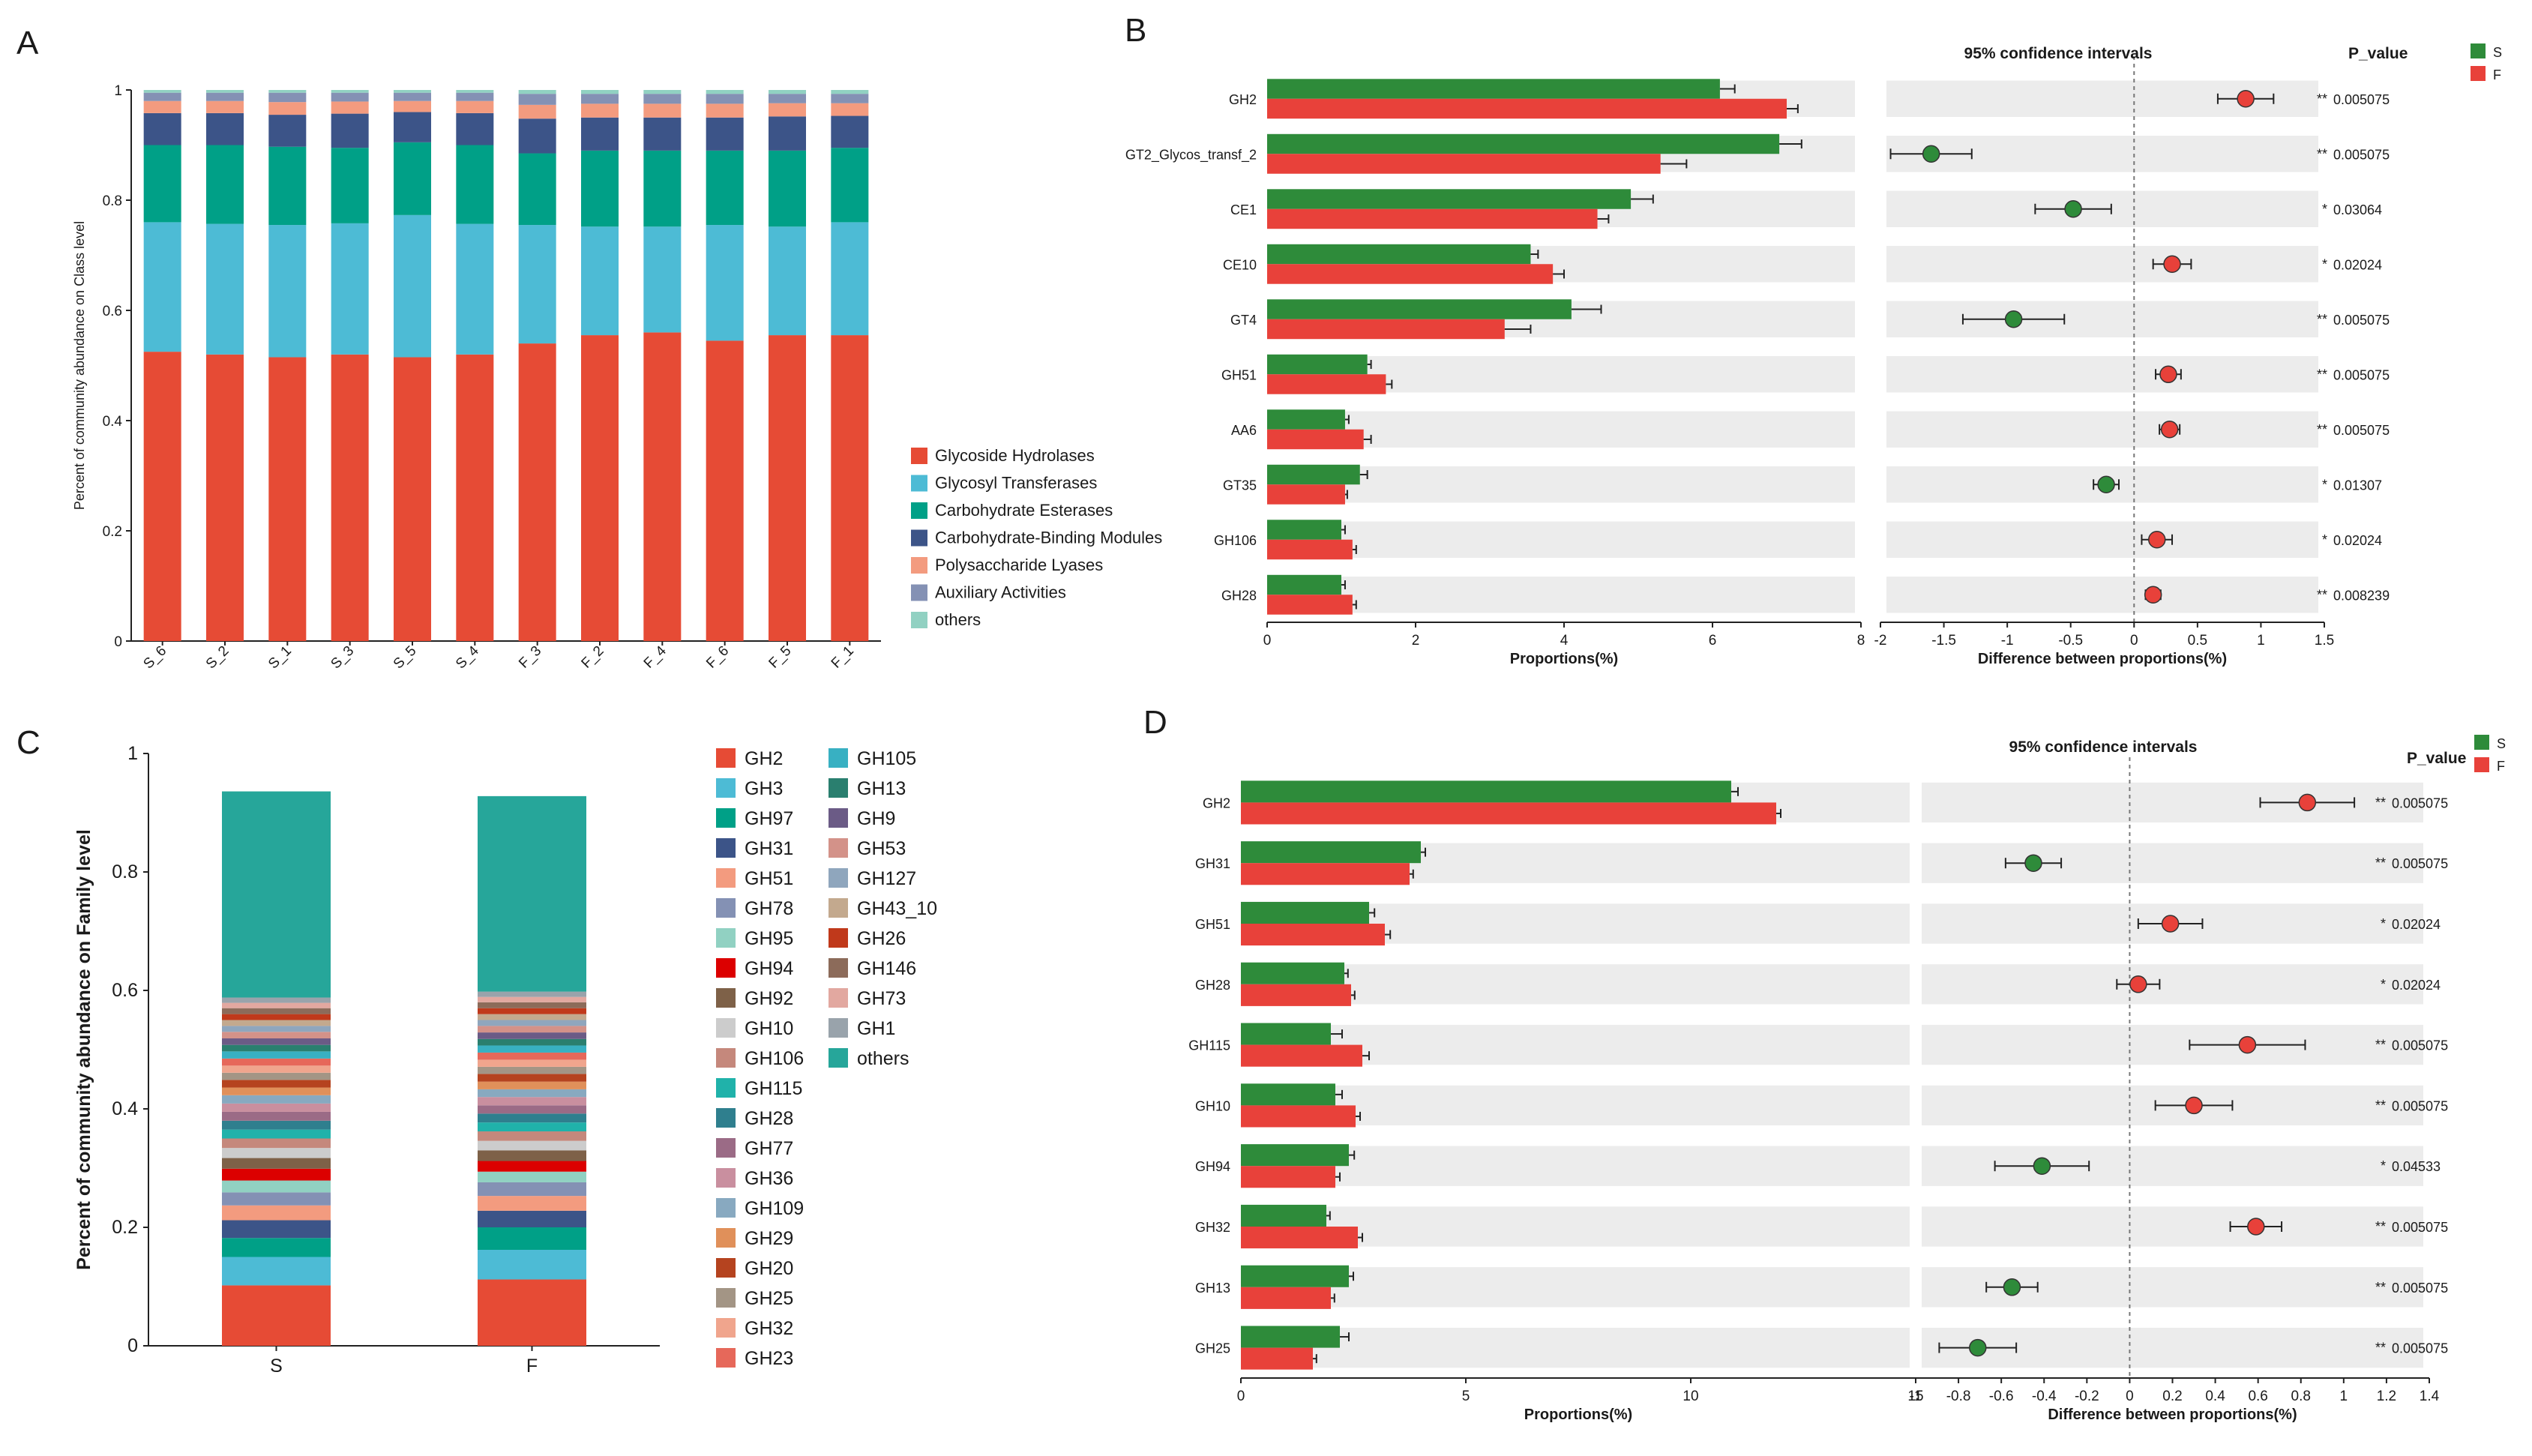  Describe the element at coordinates (769, 1148) in the screenshot. I see `legend-label: GH77` at that location.